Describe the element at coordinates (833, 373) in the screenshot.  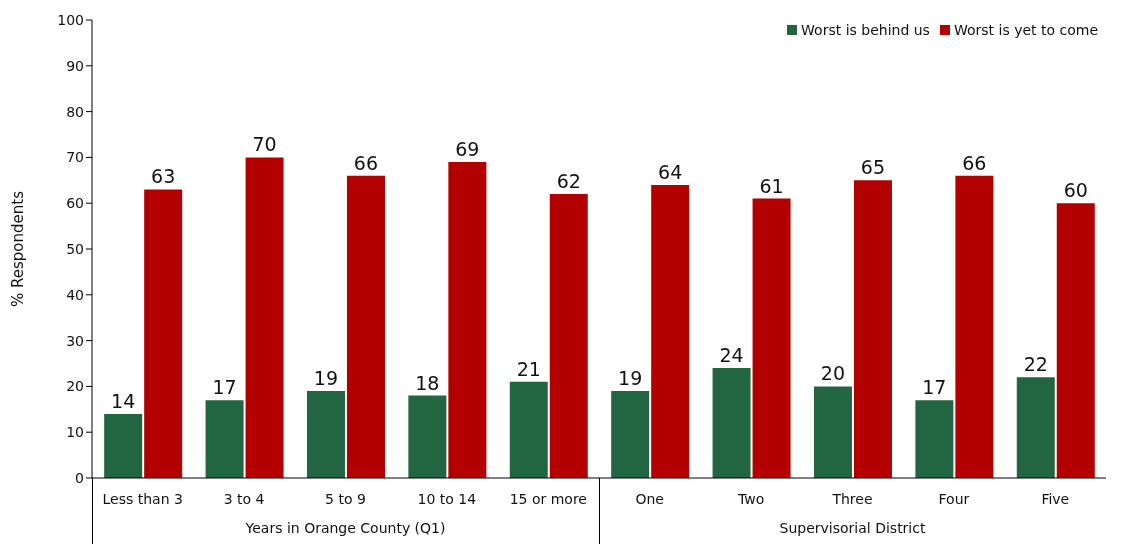
I see `data-label: 20` at that location.